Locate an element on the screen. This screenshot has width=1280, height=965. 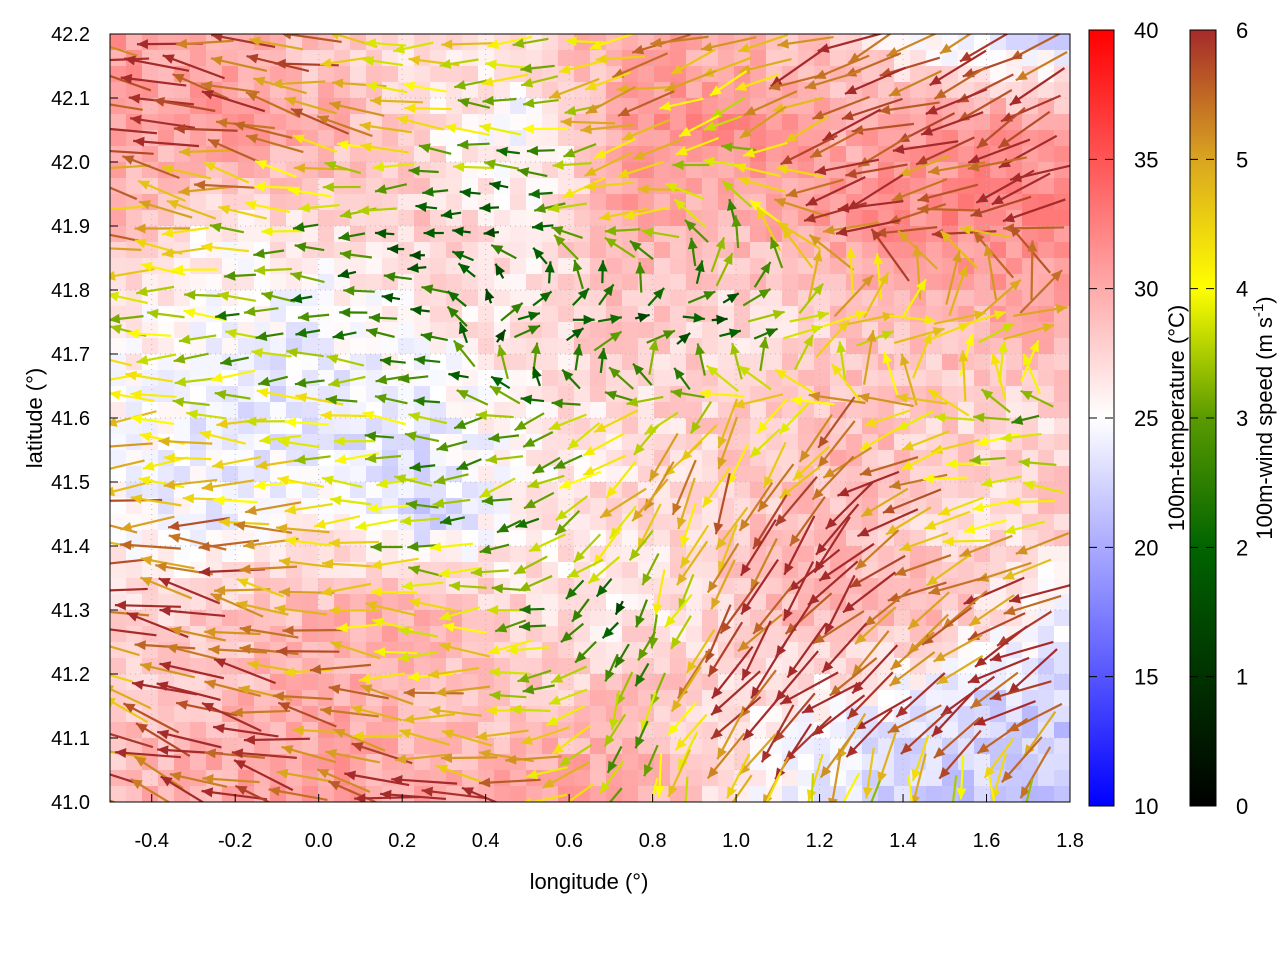
colorbar-tick-label: 35 is located at coordinates (1146, 159).